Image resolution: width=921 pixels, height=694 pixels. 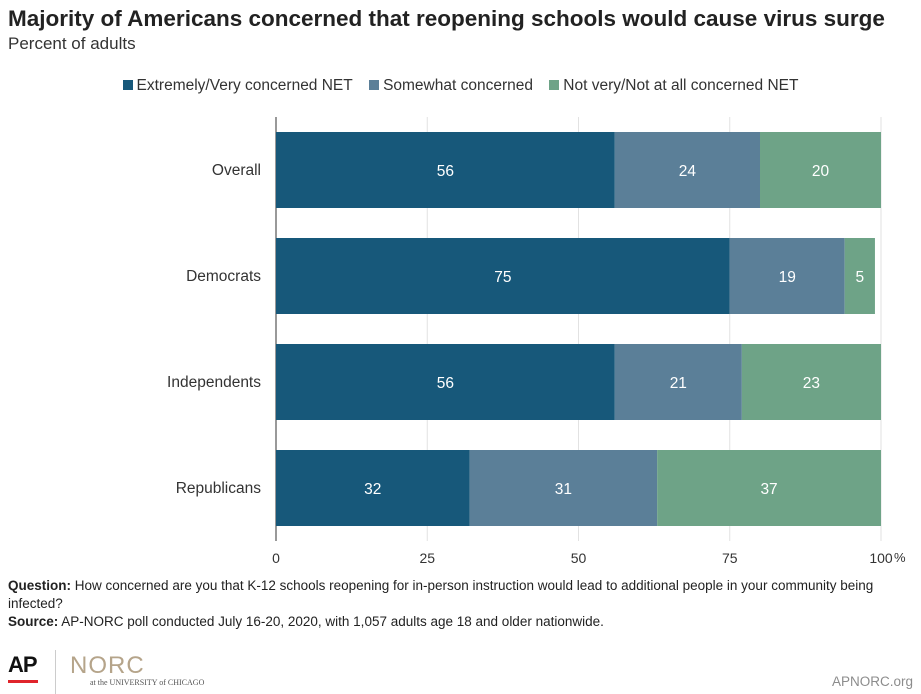 I want to click on ap-logo: AP, so click(x=23, y=664).